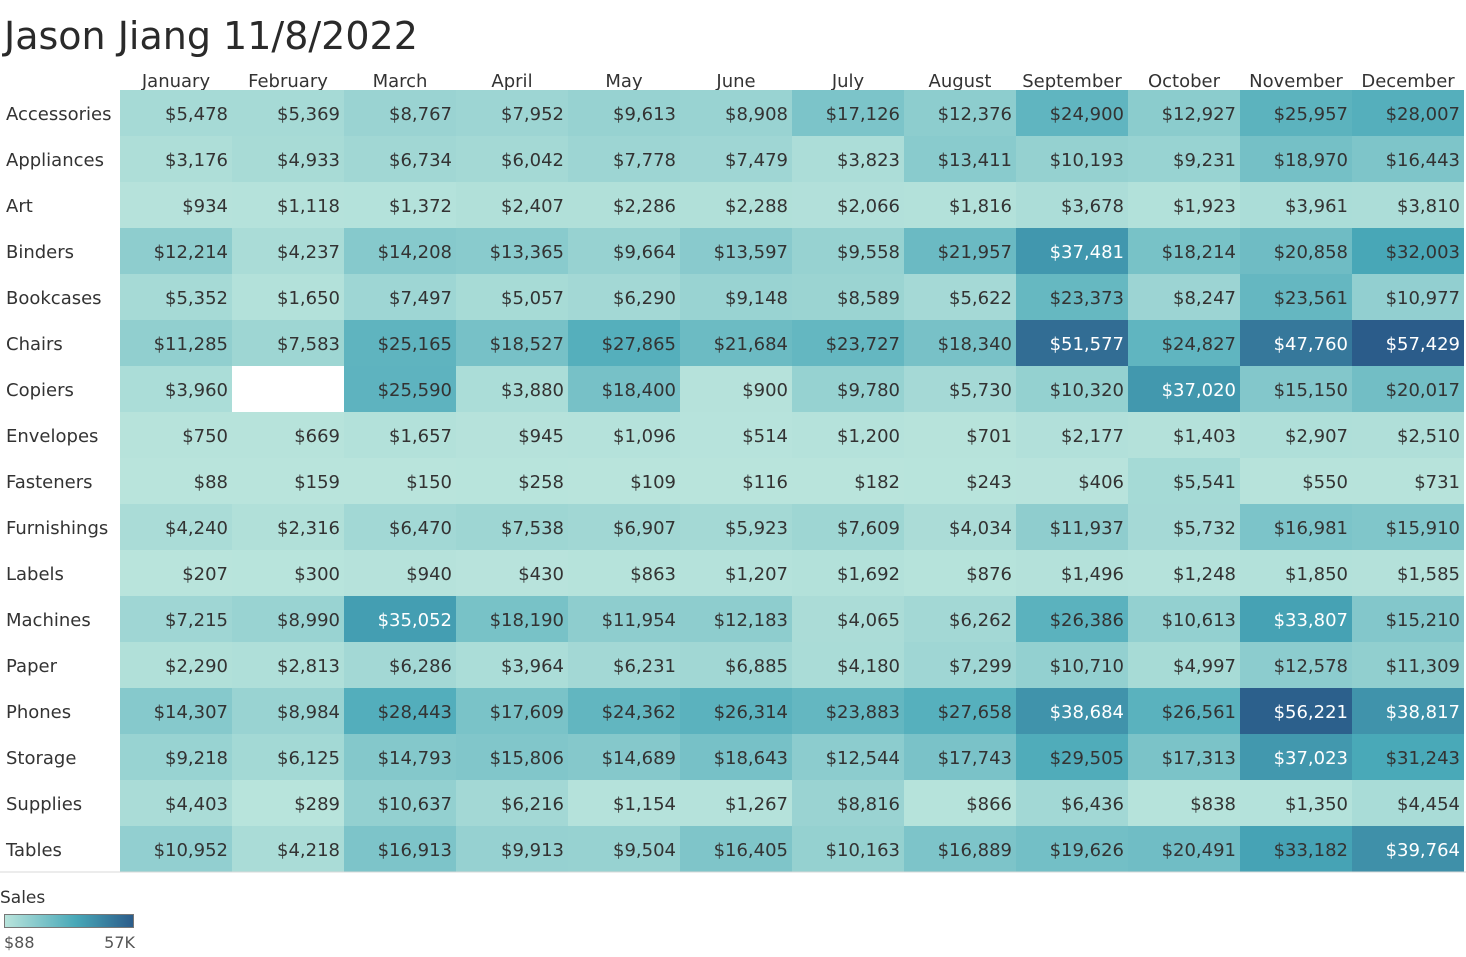  What do you see at coordinates (863, 850) in the screenshot?
I see `cell-value-label: $10,163` at bounding box center [863, 850].